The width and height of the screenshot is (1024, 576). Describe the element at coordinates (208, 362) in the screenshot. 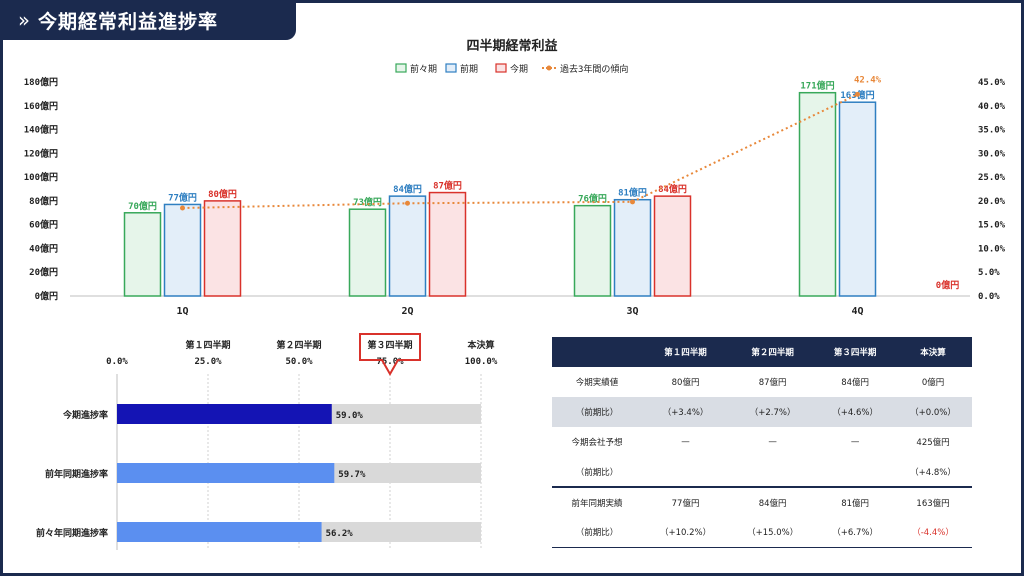

I see `x-tick-label: 25.0%` at that location.